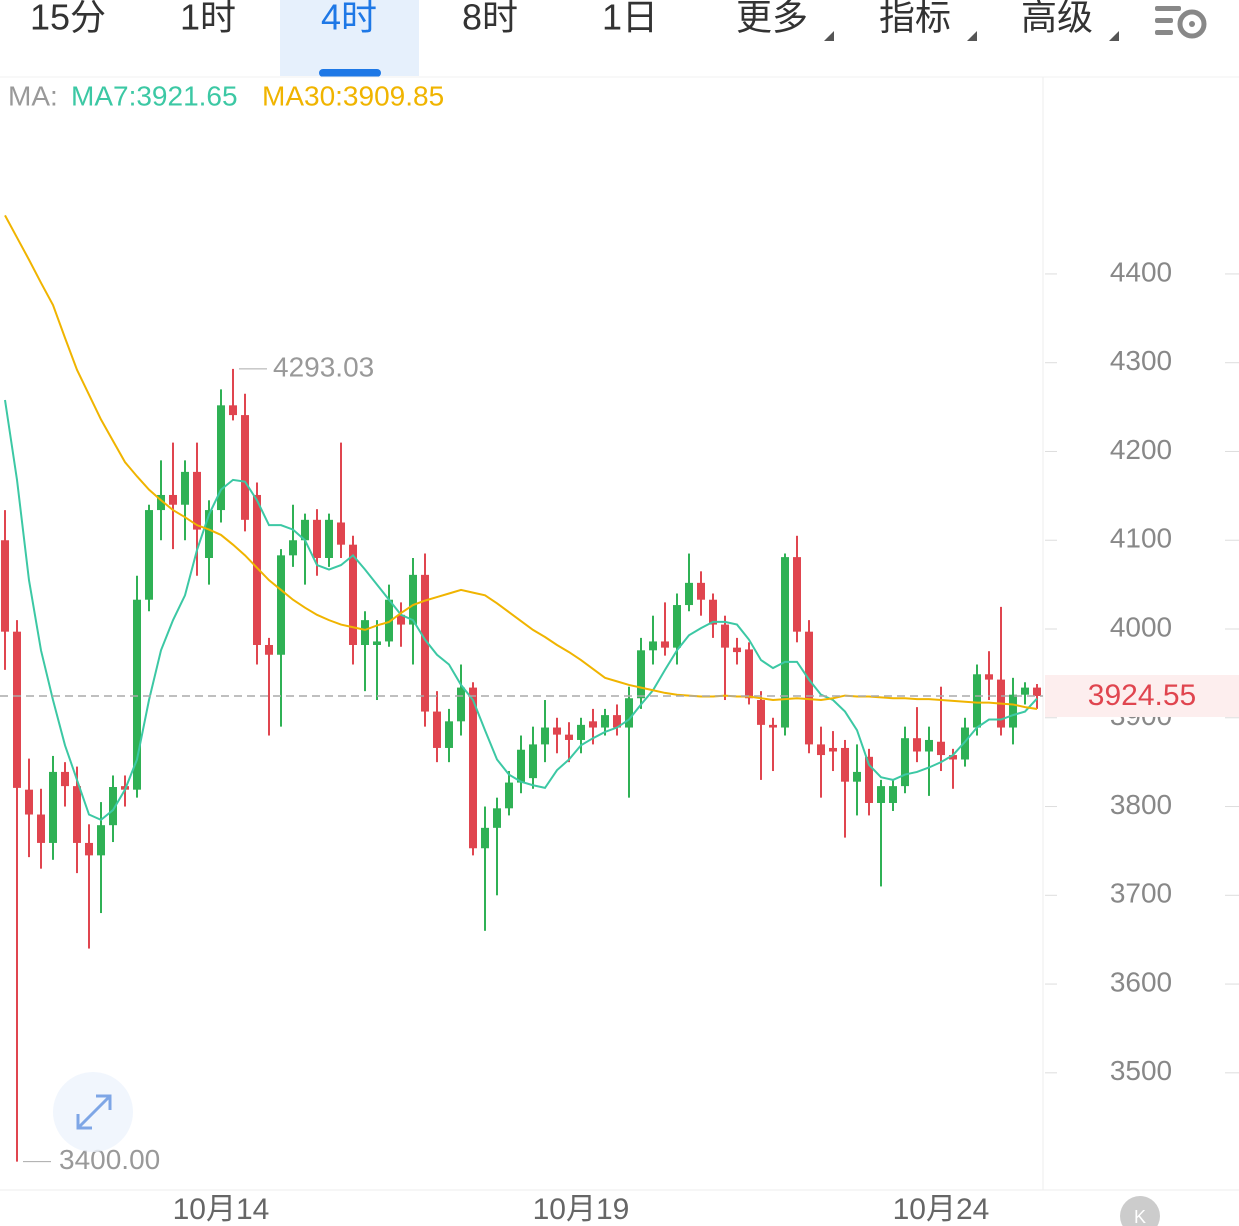 The image size is (1239, 1226). What do you see at coordinates (68, 19) in the screenshot?
I see `tab: 15分` at bounding box center [68, 19].